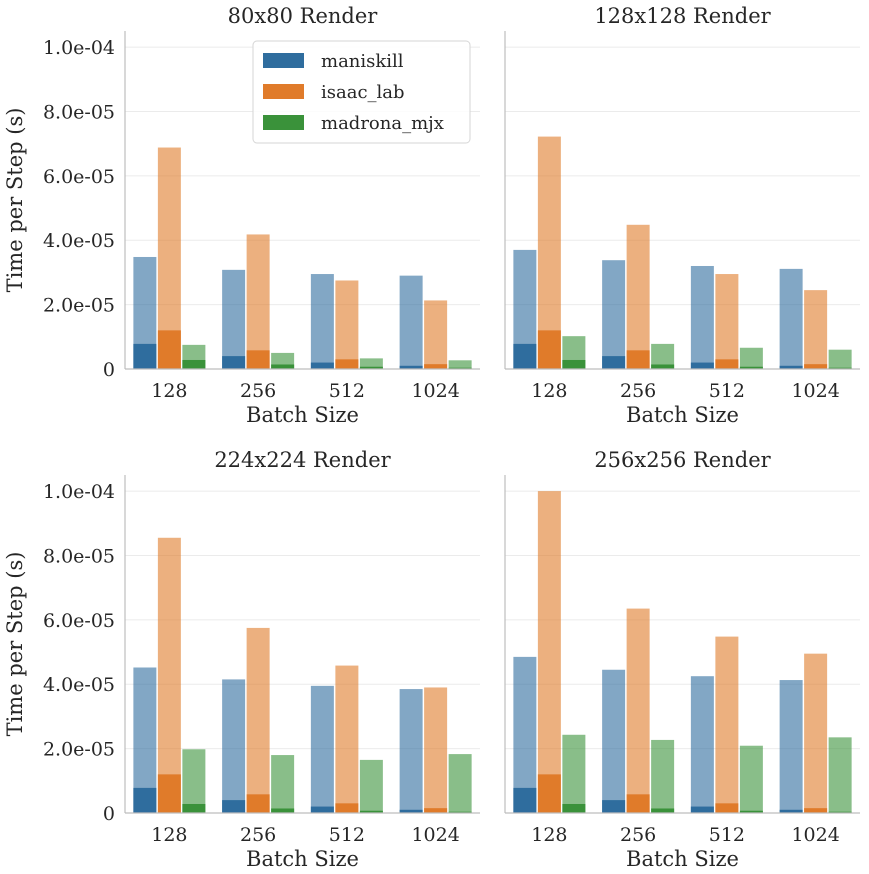 Image resolution: width=869 pixels, height=874 pixels. I want to click on legend-box, so click(361, 92).